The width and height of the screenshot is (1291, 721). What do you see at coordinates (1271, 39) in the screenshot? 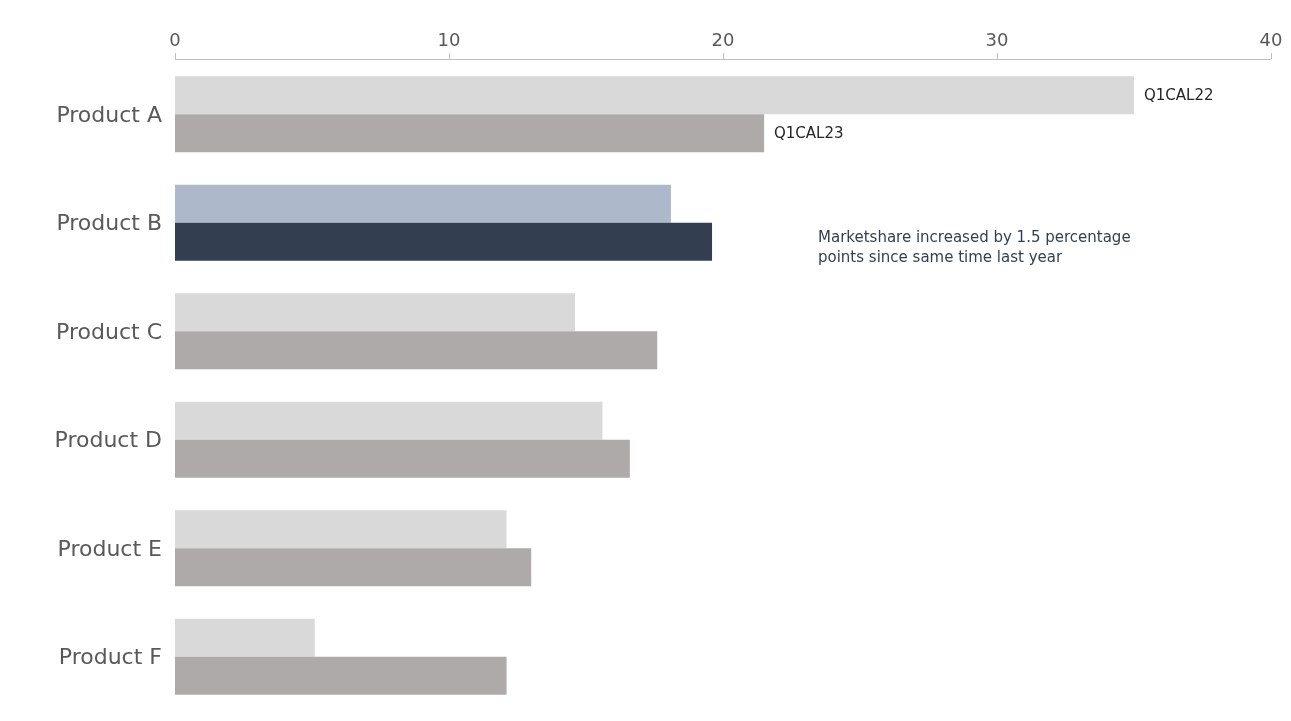
I see `x-tick-label: 40` at bounding box center [1271, 39].